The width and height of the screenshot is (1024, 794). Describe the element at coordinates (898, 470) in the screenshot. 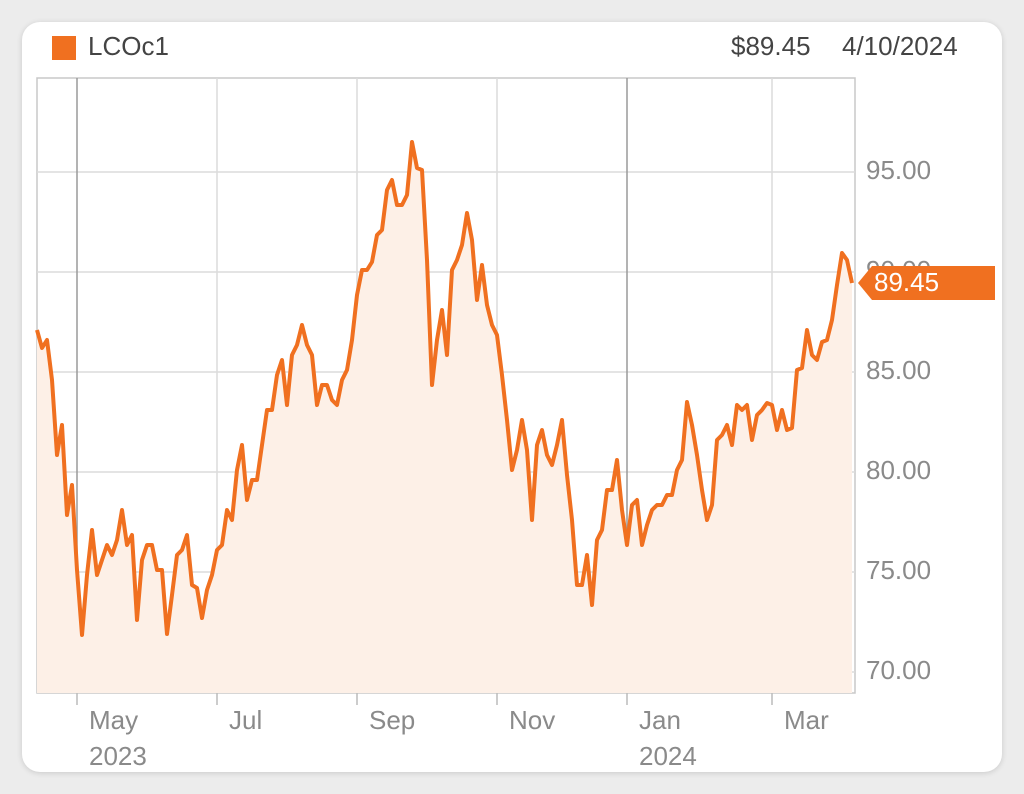

I see `y-tick-label: 80.00` at that location.